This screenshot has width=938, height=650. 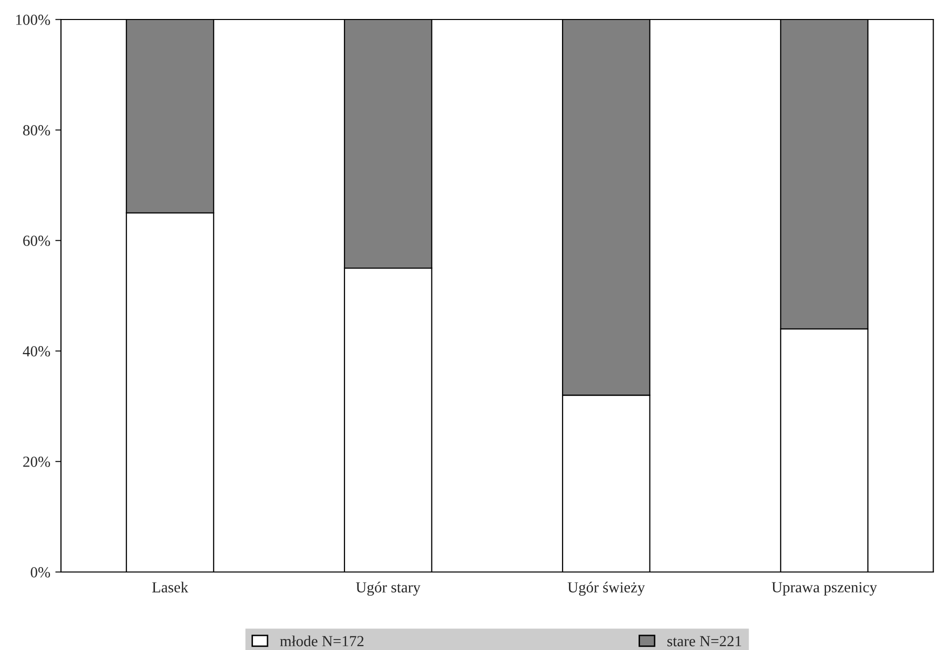 I want to click on x-tick-label: Lasek, so click(x=170, y=587).